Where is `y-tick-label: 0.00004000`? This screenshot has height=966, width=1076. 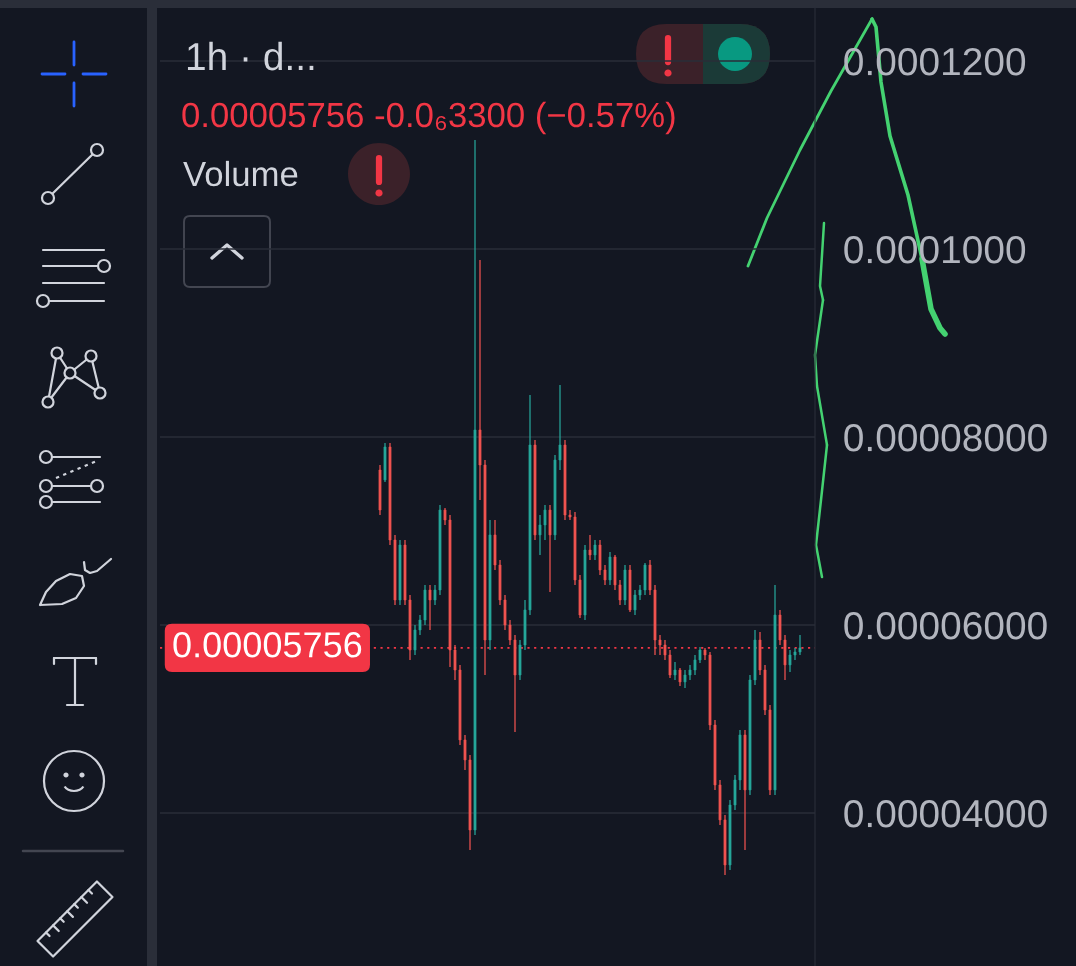
y-tick-label: 0.00004000 is located at coordinates (945, 813).